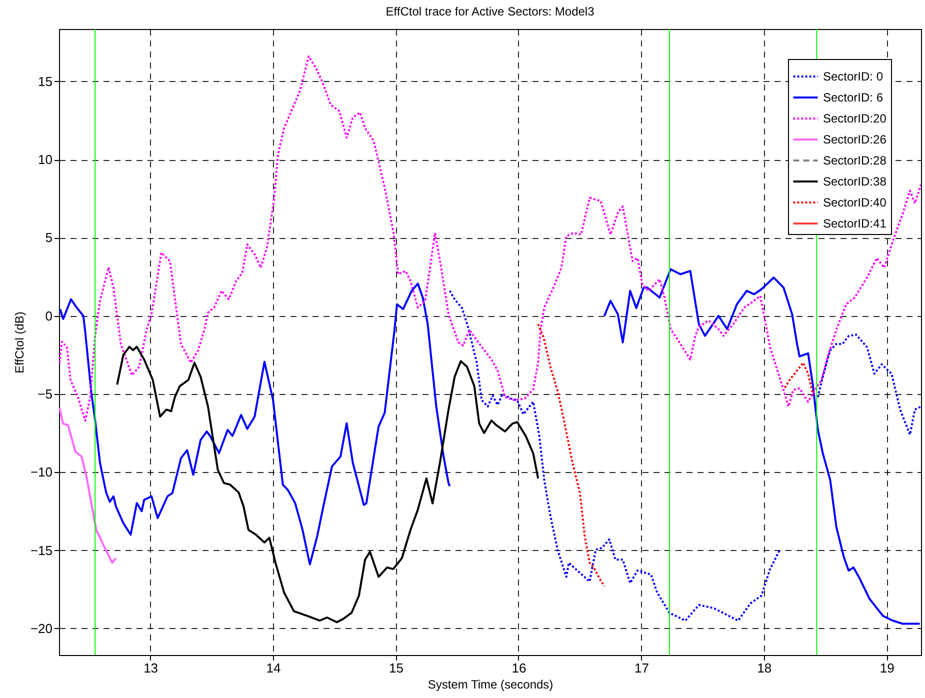 The image size is (925, 698). I want to click on y-axis-title: EffCtol (dB), so click(19, 343).